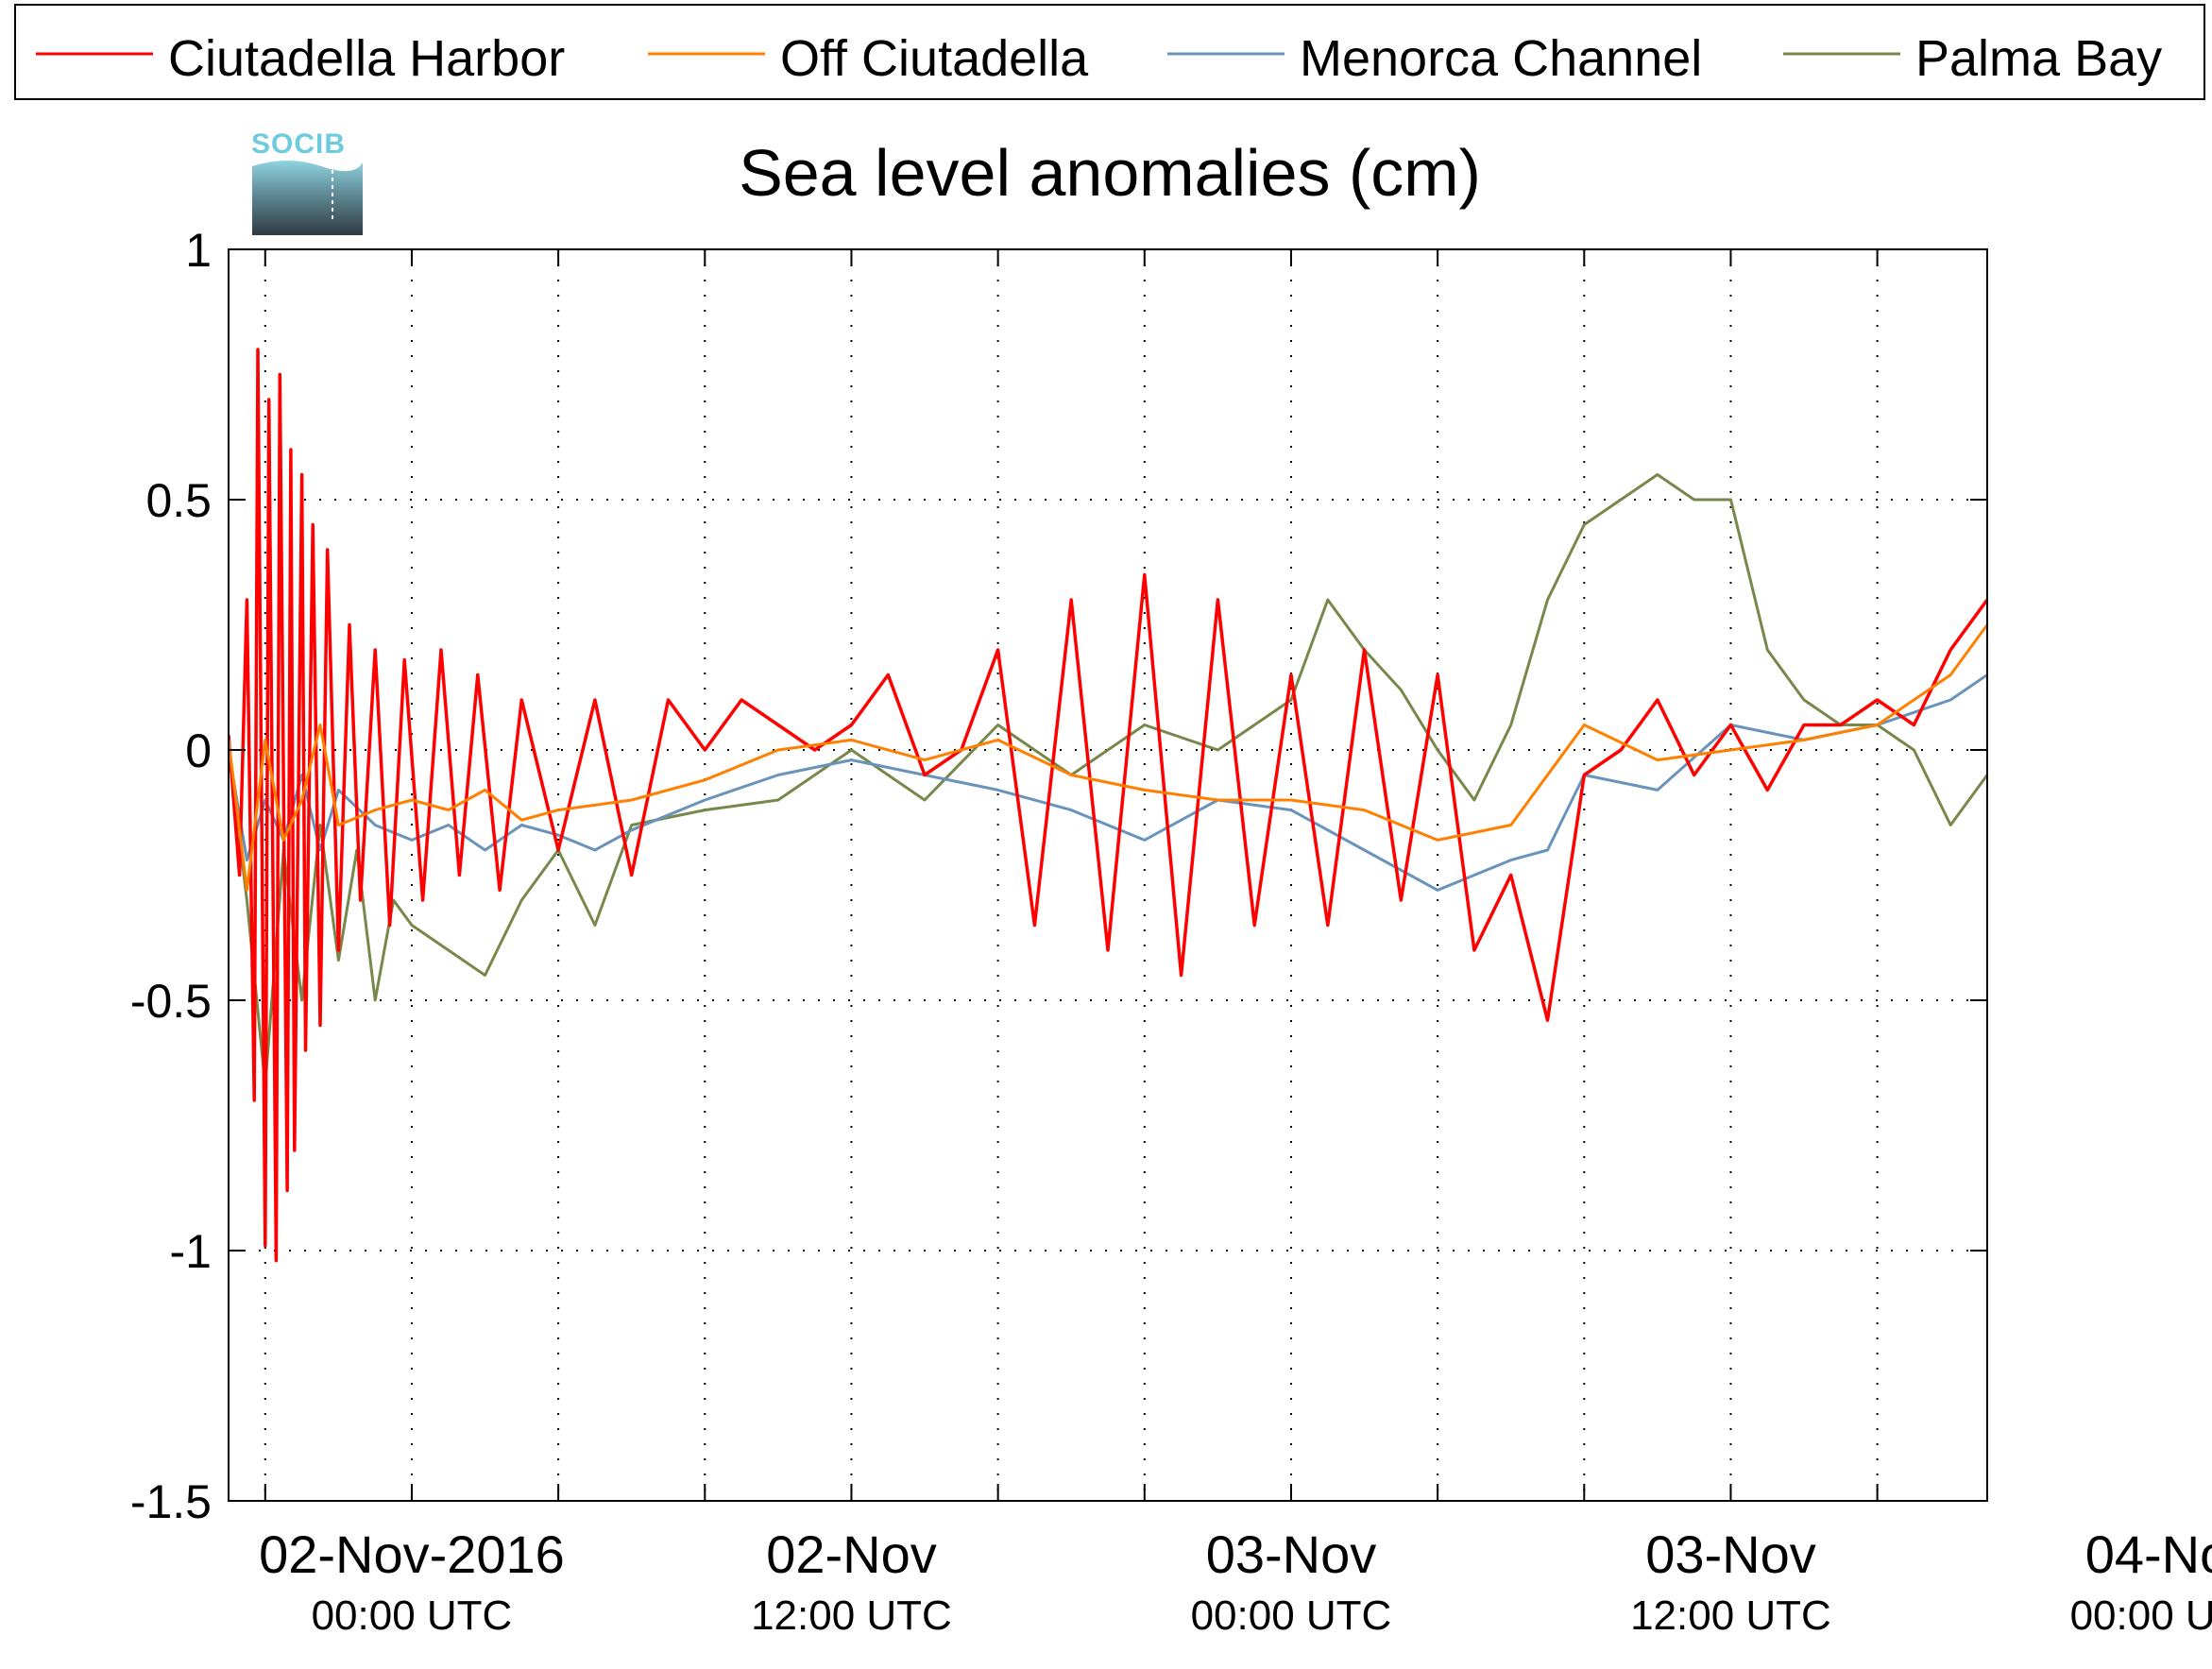 This screenshot has height=1669, width=2212. I want to click on y-tick-label: -1.5, so click(171, 1501).